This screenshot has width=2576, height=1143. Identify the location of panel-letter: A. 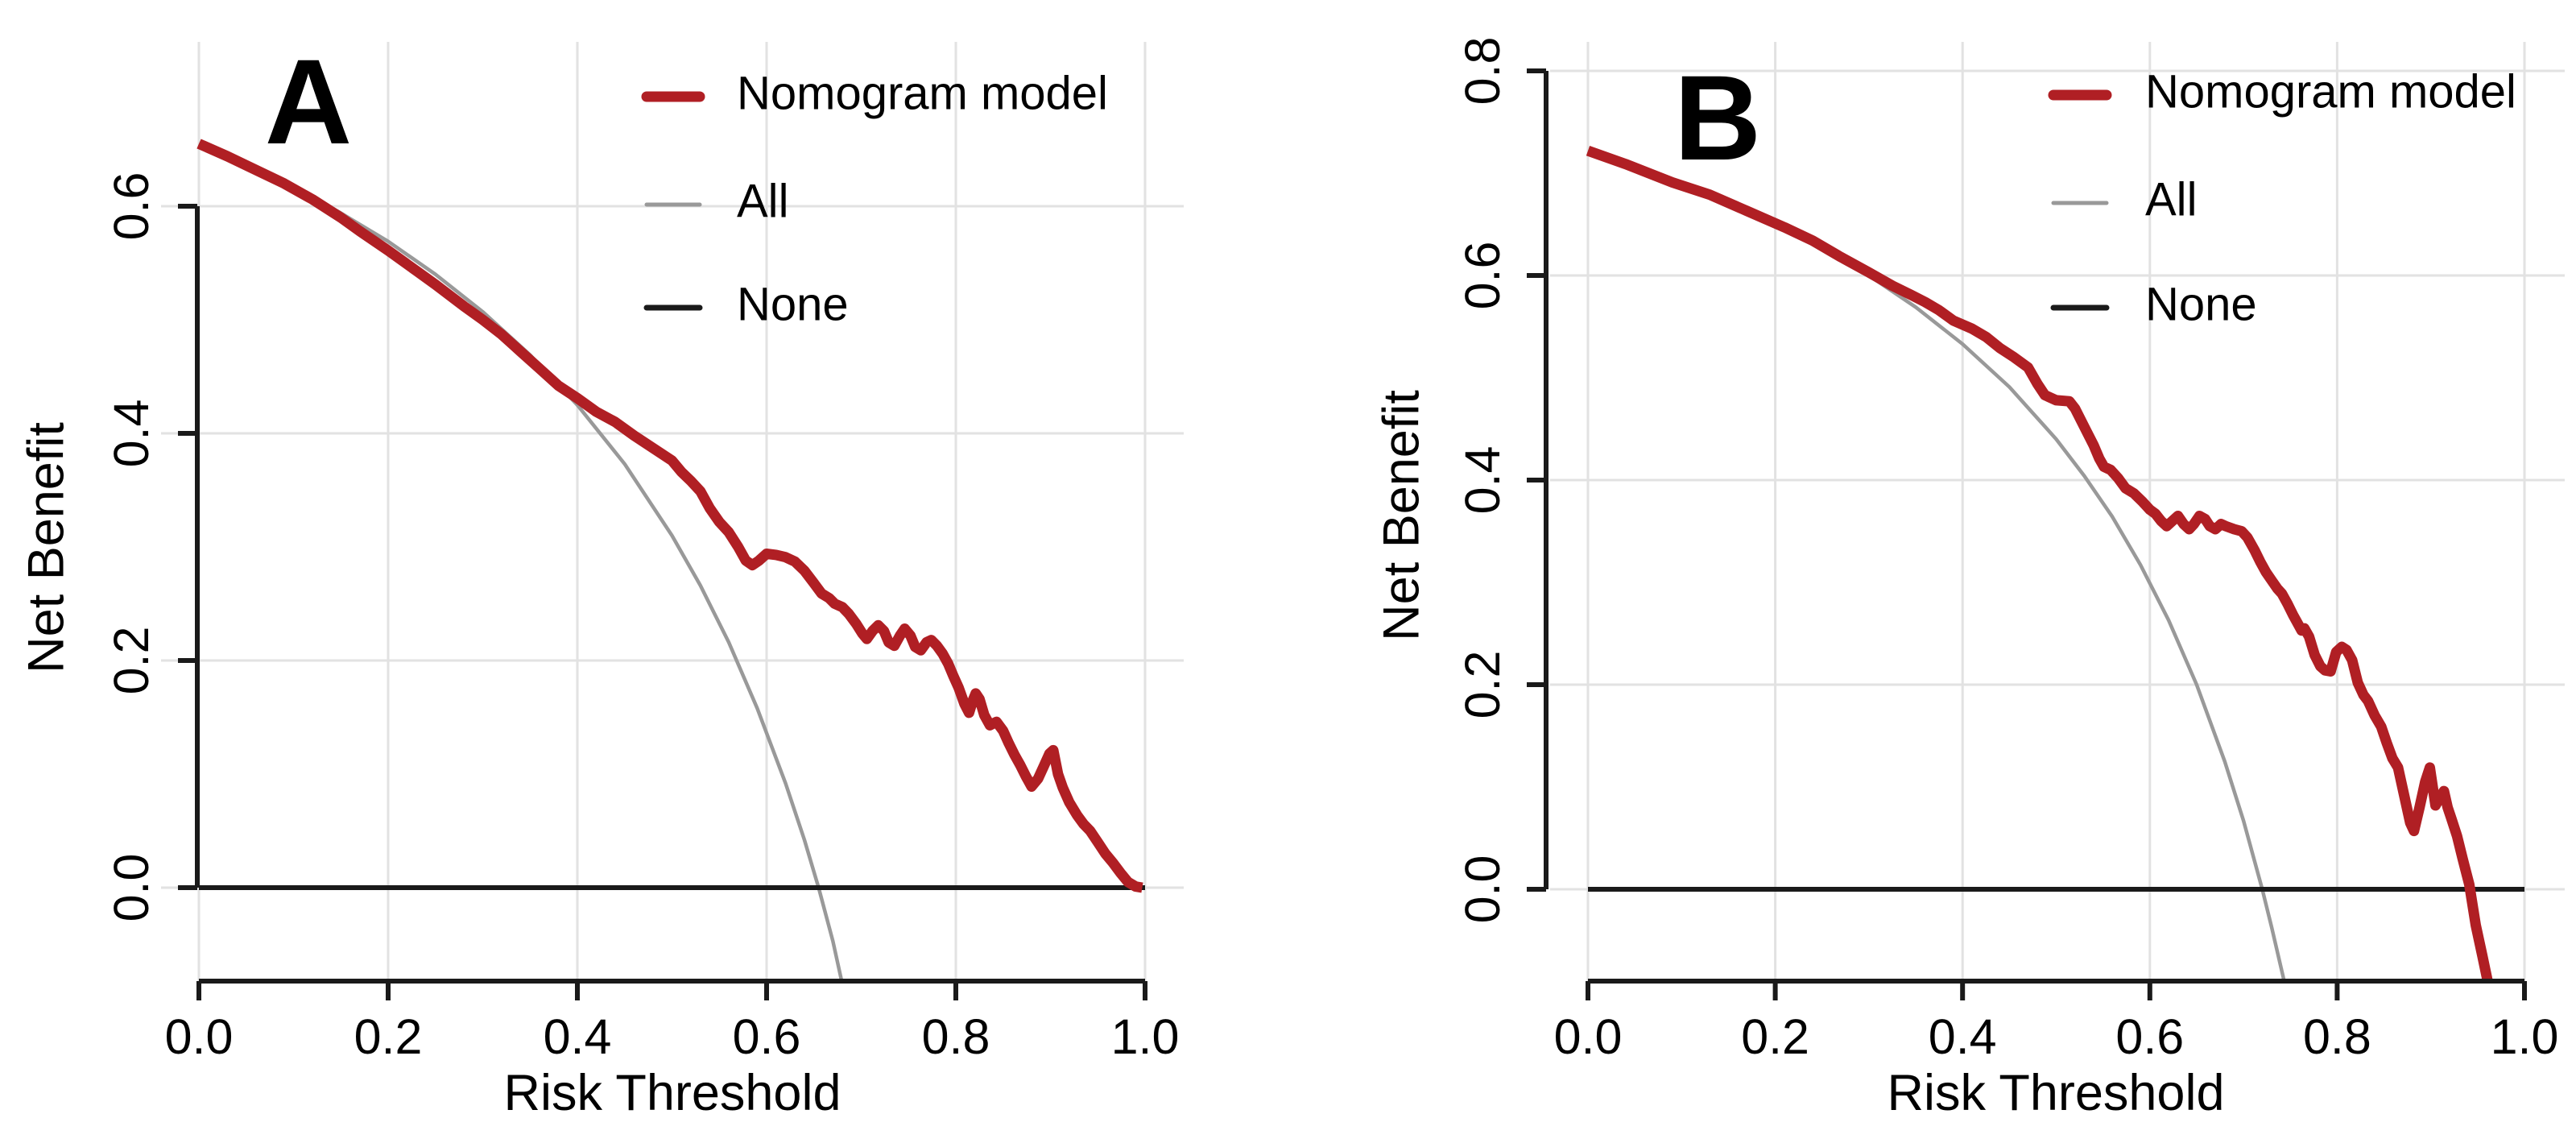
(308, 101).